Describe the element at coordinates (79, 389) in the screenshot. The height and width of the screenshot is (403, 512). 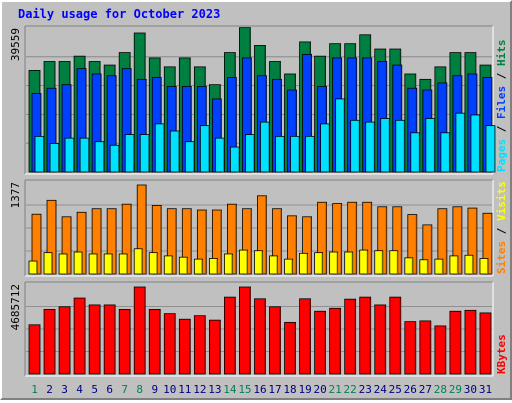
I see `day-label: 4` at that location.